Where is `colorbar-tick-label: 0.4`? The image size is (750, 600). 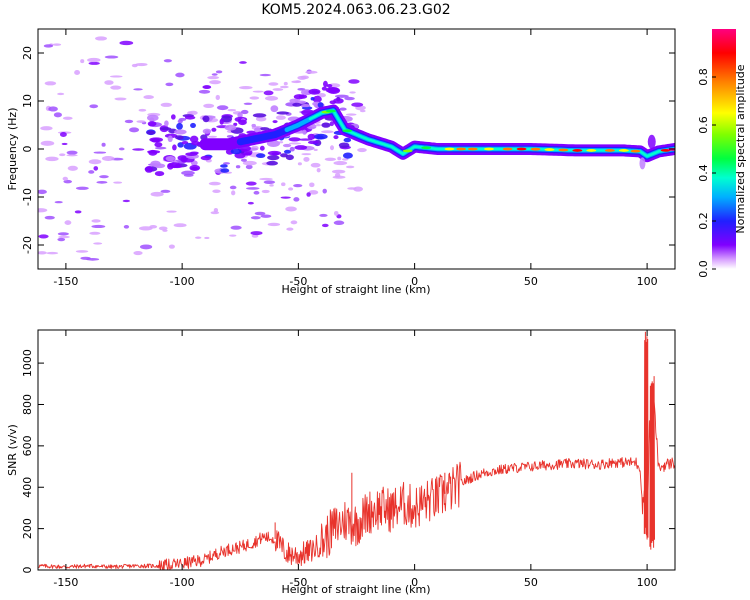 colorbar-tick-label: 0.4 is located at coordinates (703, 173).